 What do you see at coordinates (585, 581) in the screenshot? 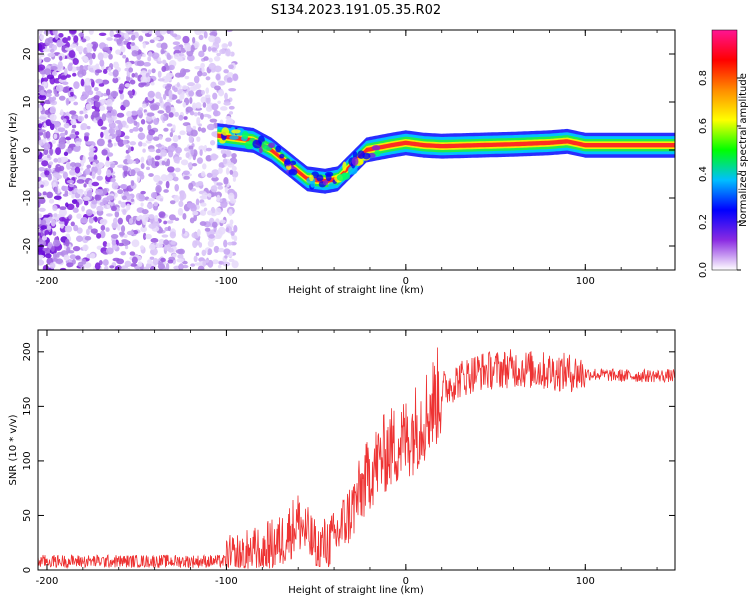
I see `x-tick-label: 100` at bounding box center [585, 581].